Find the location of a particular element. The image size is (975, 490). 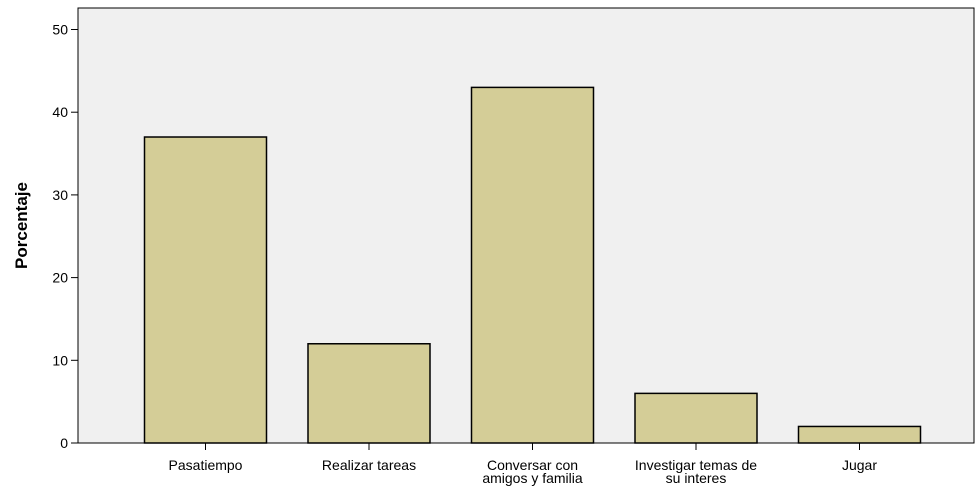

x-tick-label-line: Pasatiempo is located at coordinates (206, 465).